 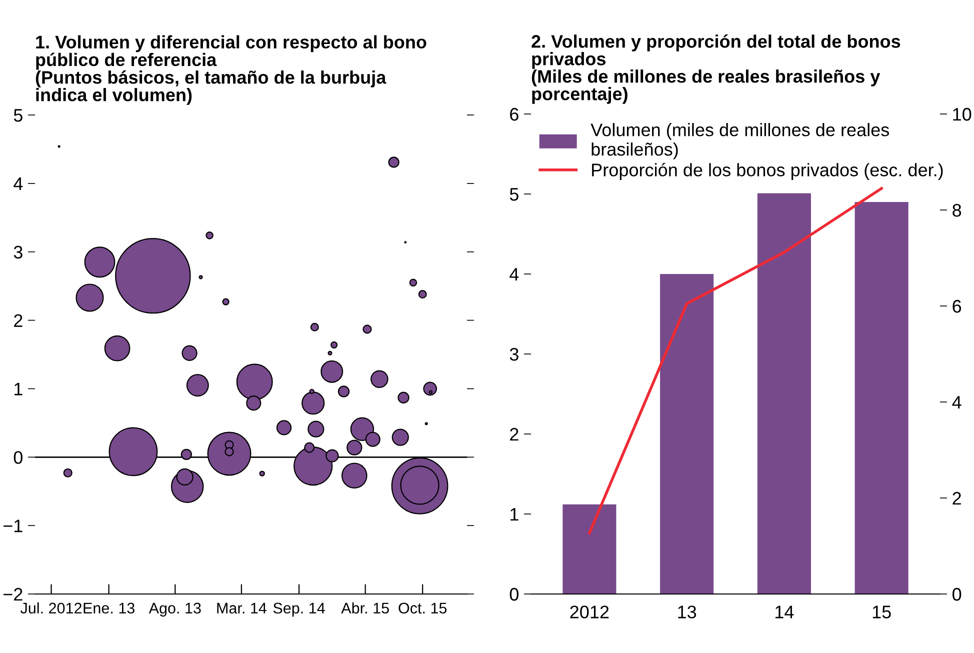 I want to click on x-tick-label: Jul. 2012, so click(x=51, y=608).